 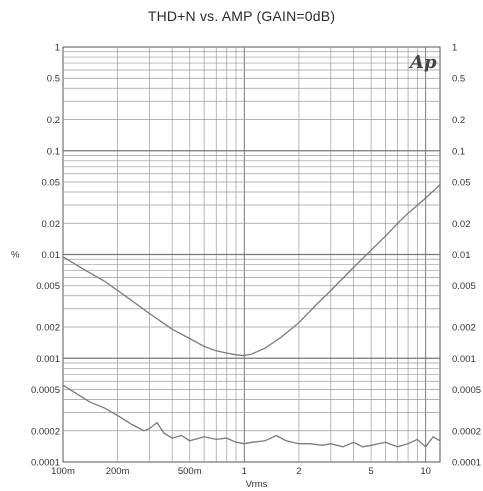 What do you see at coordinates (51, 182) in the screenshot?
I see `y-tick-label-left: 0.05` at bounding box center [51, 182].